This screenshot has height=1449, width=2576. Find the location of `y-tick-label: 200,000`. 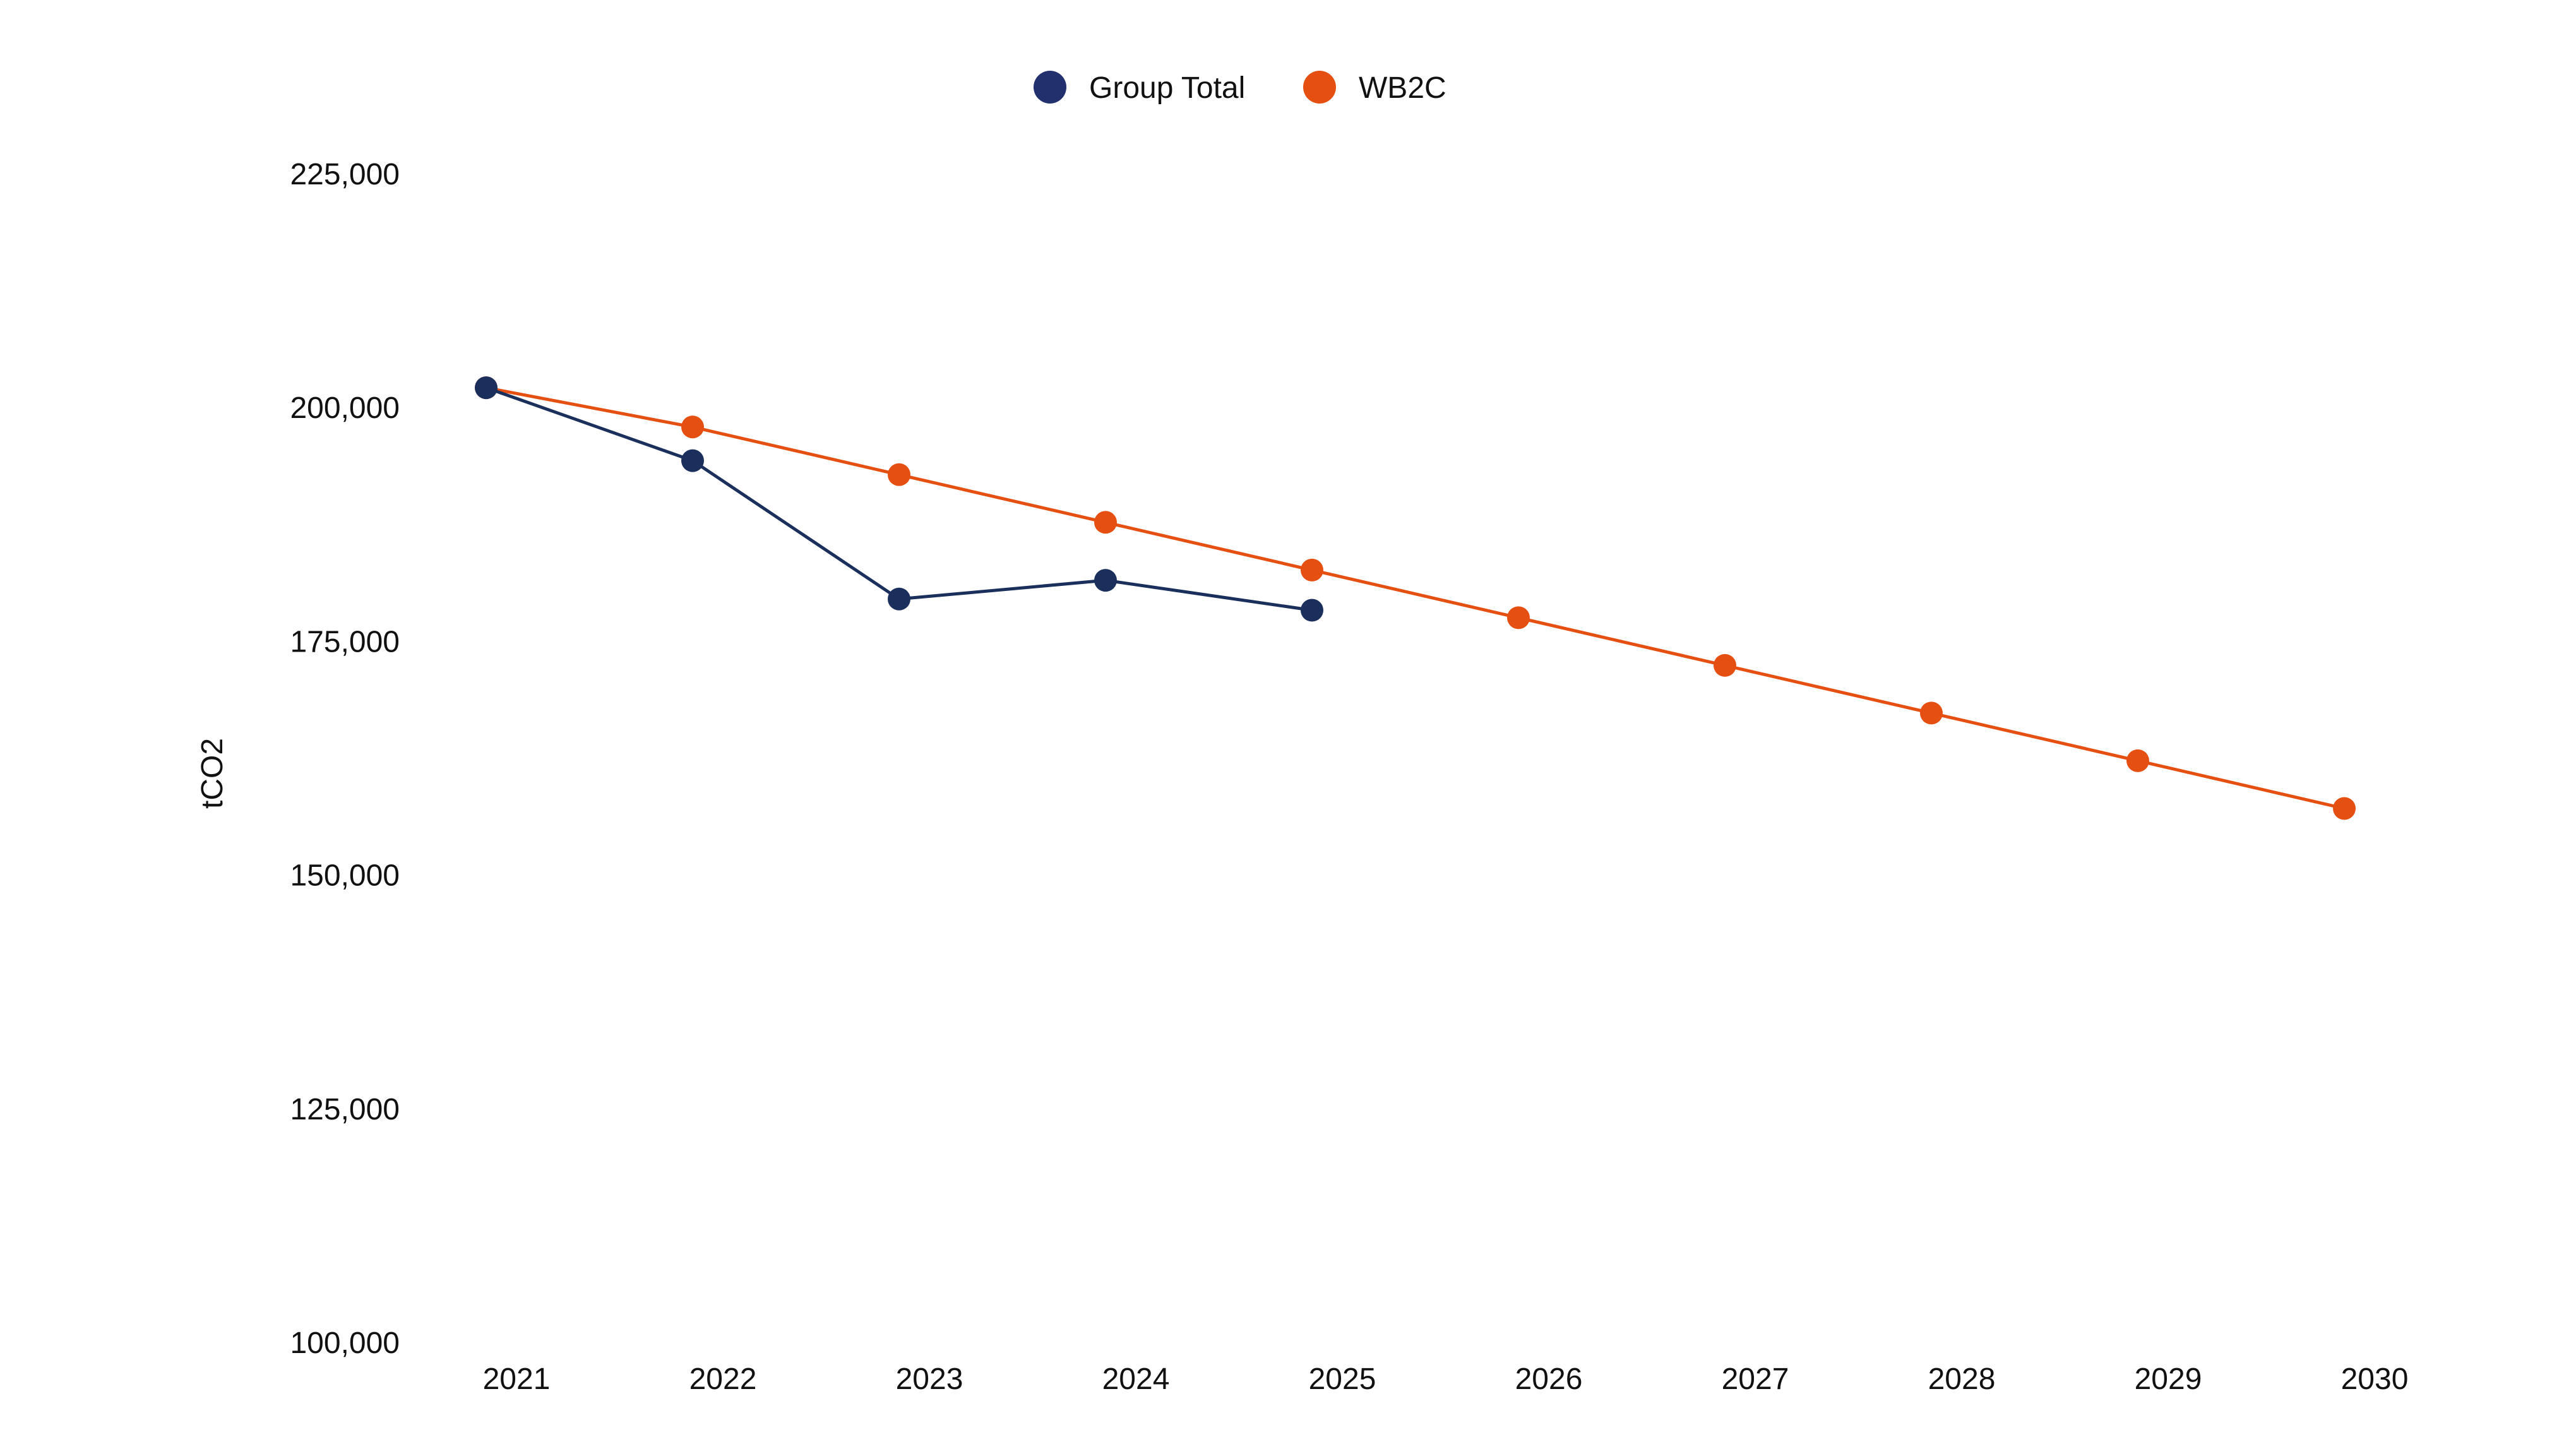

y-tick-label: 200,000 is located at coordinates (345, 408).